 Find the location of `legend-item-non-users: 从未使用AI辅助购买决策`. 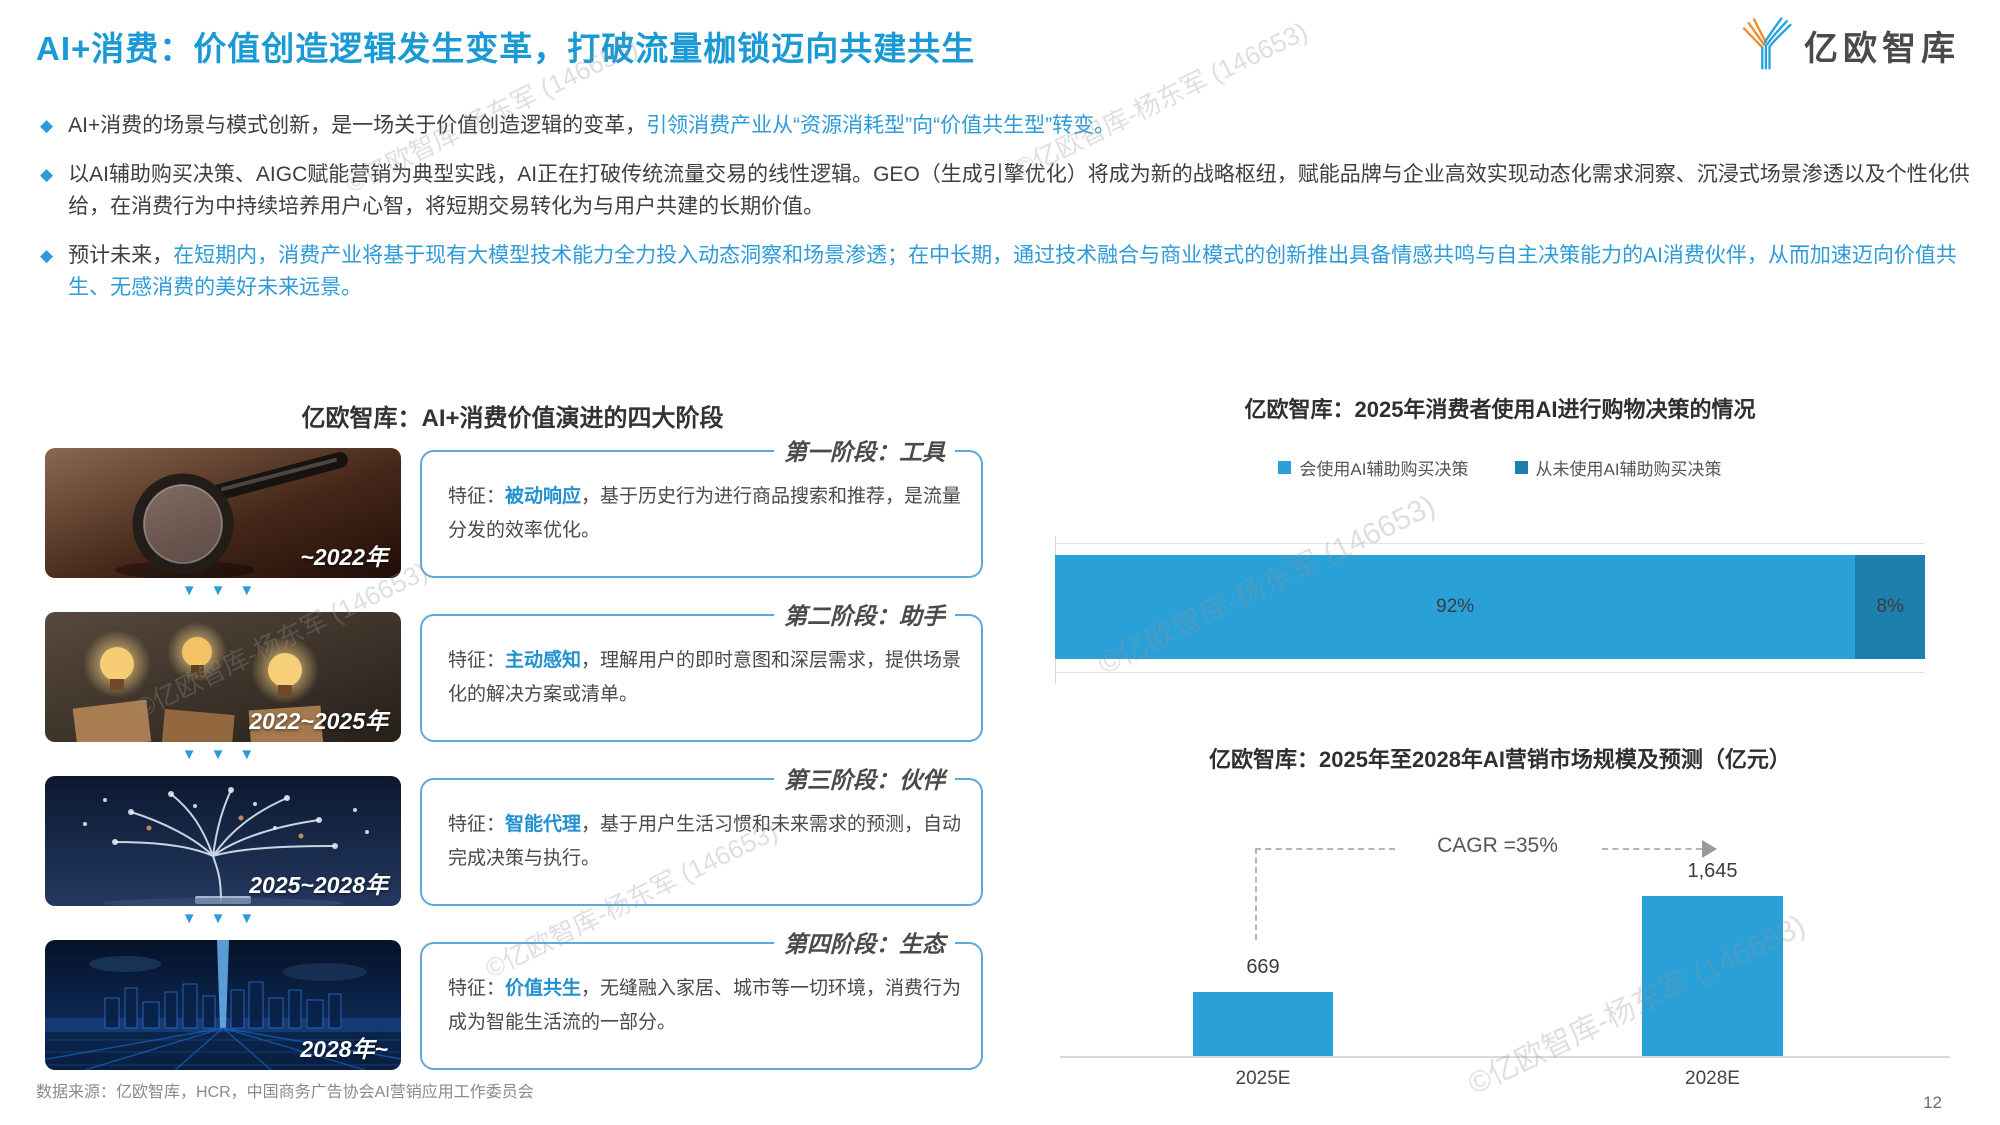

legend-item-non-users: 从未使用AI辅助购买决策 is located at coordinates (1618, 467).